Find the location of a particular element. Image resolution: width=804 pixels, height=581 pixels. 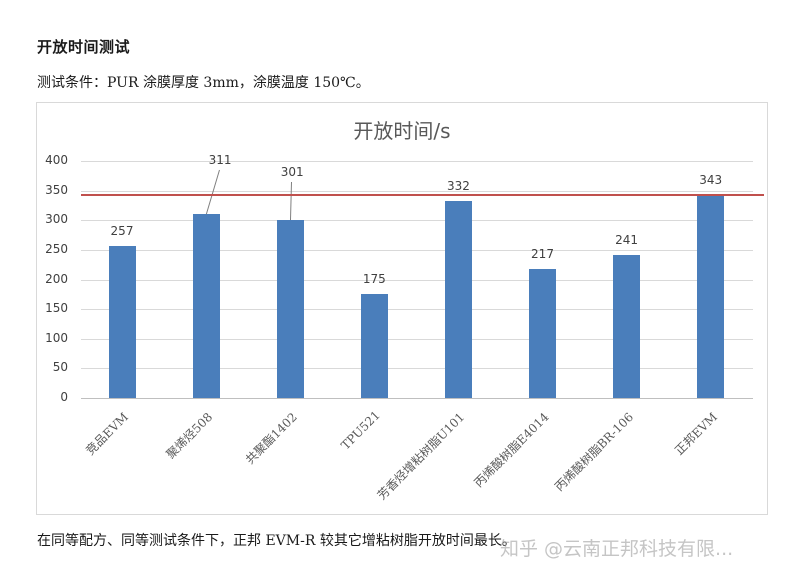

data-label: 343 is located at coordinates (711, 179).